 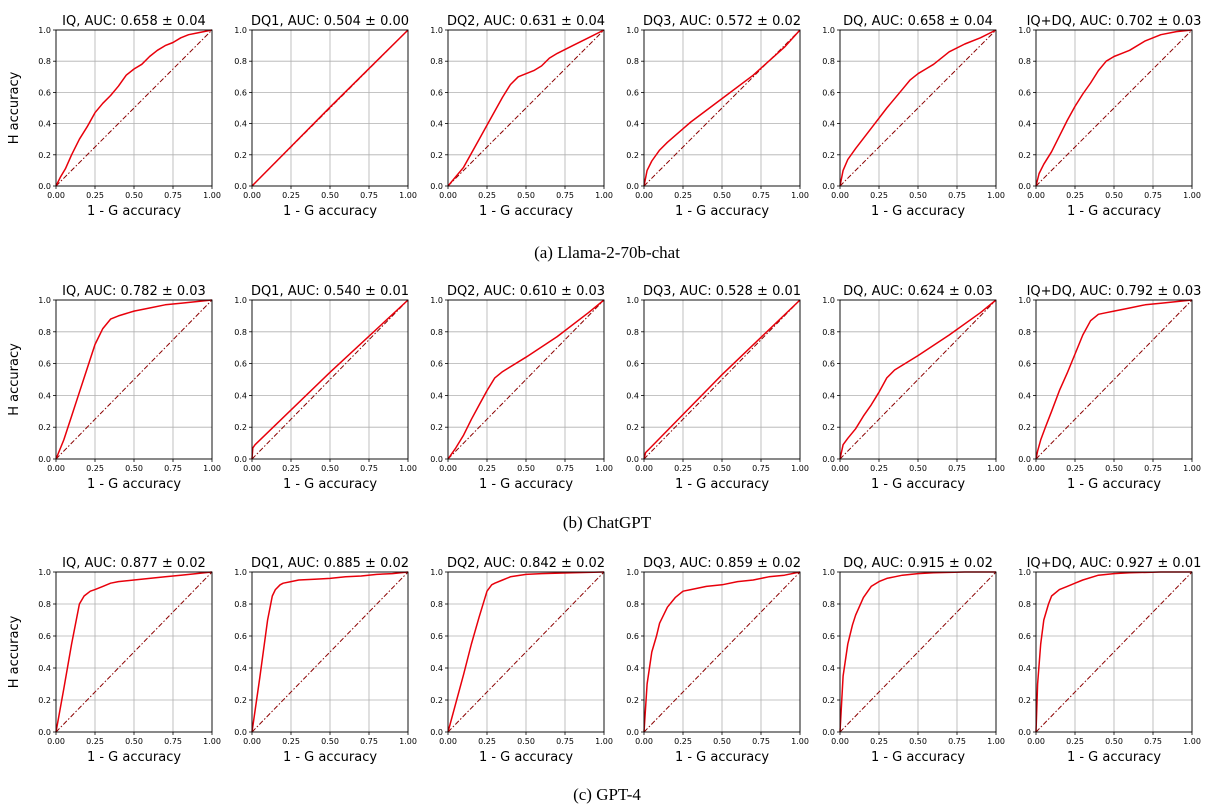 What do you see at coordinates (607, 794) in the screenshot?
I see `row-caption: (c) GPT-4` at bounding box center [607, 794].